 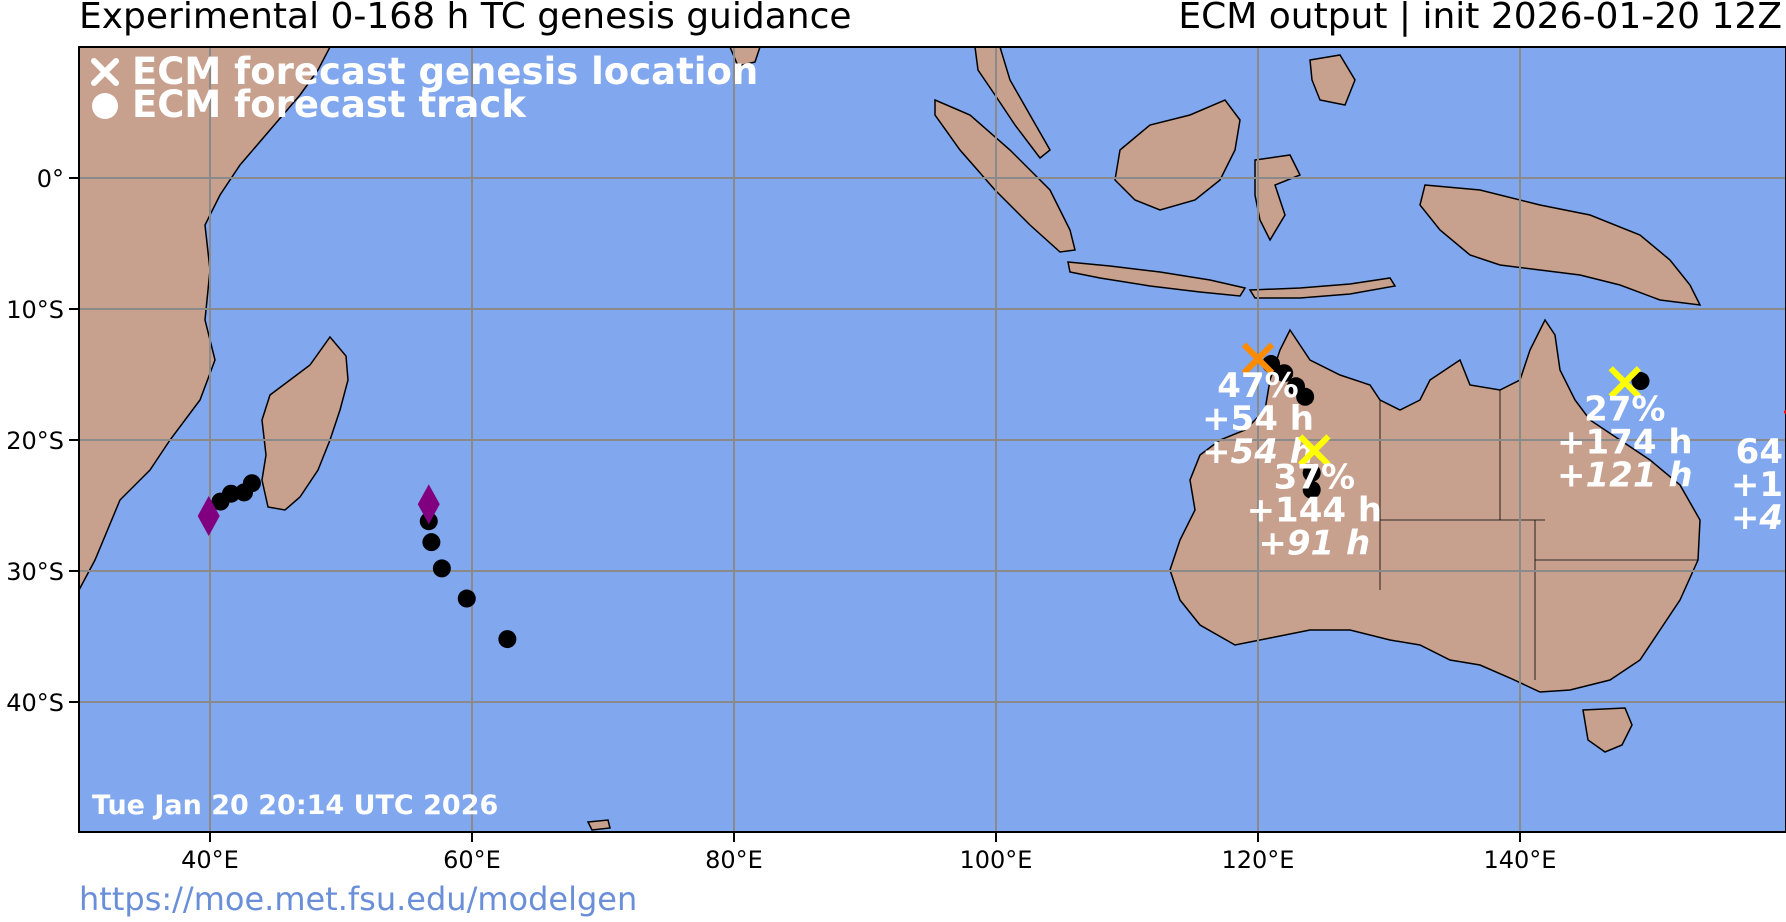 What do you see at coordinates (295, 805) in the screenshot?
I see `timestamp-label: Tue Jan 20 20:14 UTC 2026` at bounding box center [295, 805].